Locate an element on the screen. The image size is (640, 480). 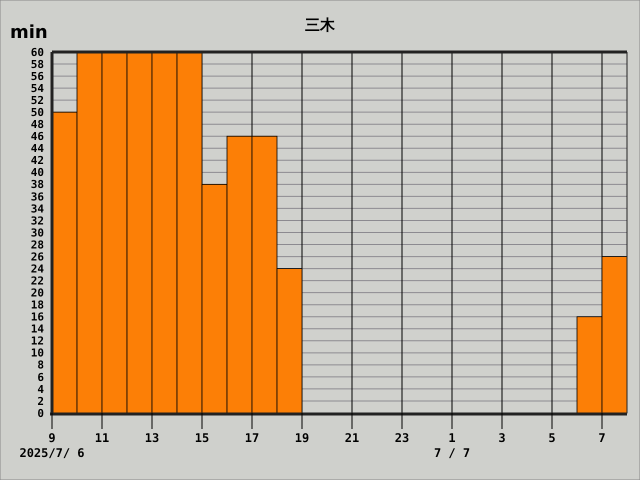
y-tick-label: 46 is located at coordinates (37, 137).